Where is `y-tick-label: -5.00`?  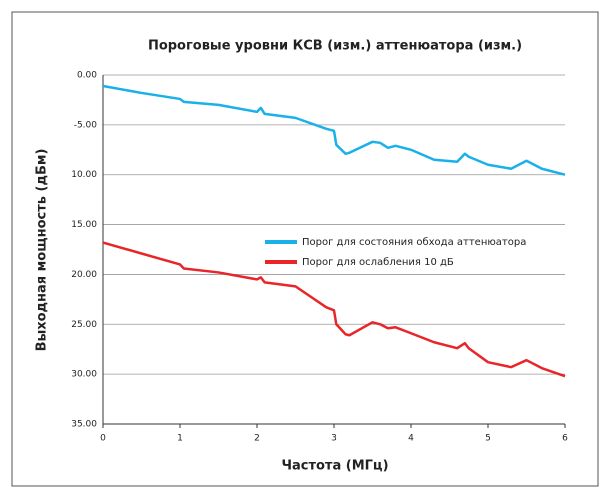
y-tick-label: -5.00 is located at coordinates (86, 125).